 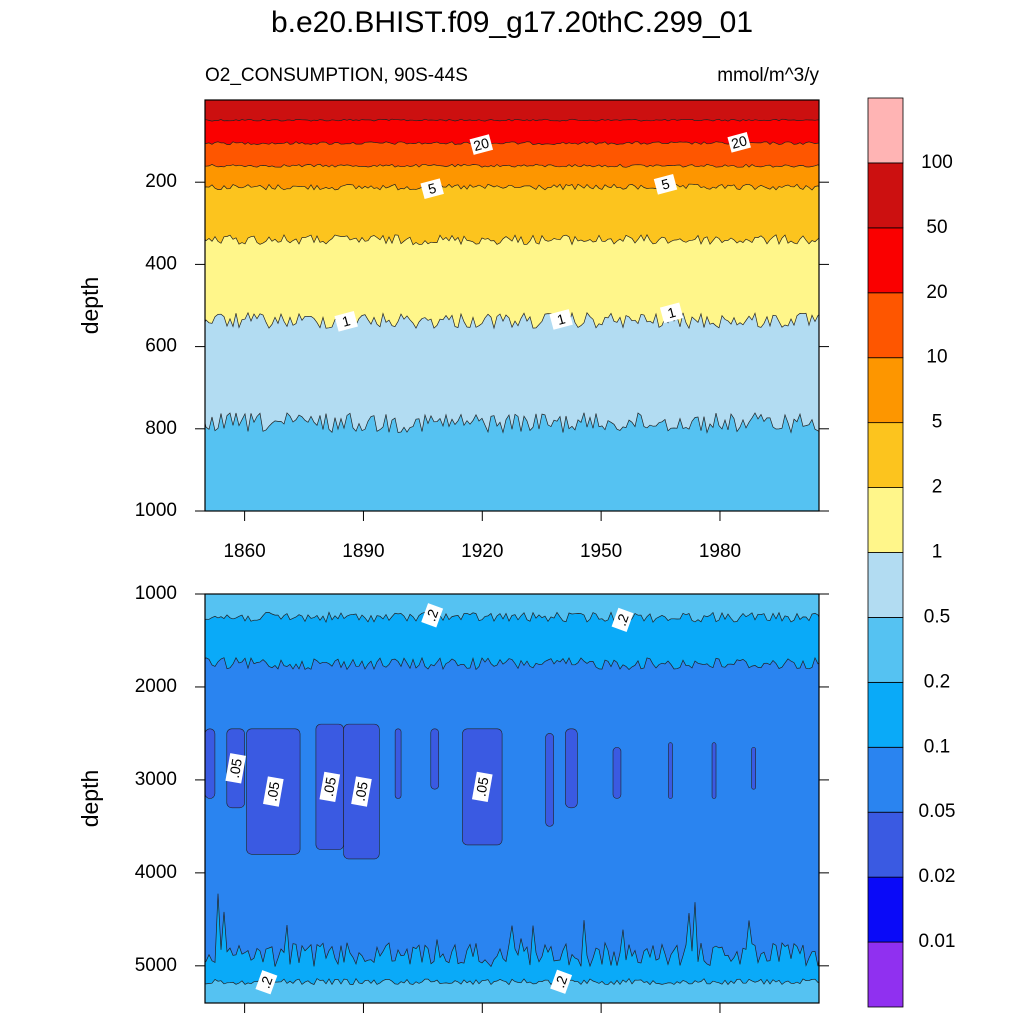 What do you see at coordinates (161, 181) in the screenshot?
I see `y-tick-label: 200` at bounding box center [161, 181].